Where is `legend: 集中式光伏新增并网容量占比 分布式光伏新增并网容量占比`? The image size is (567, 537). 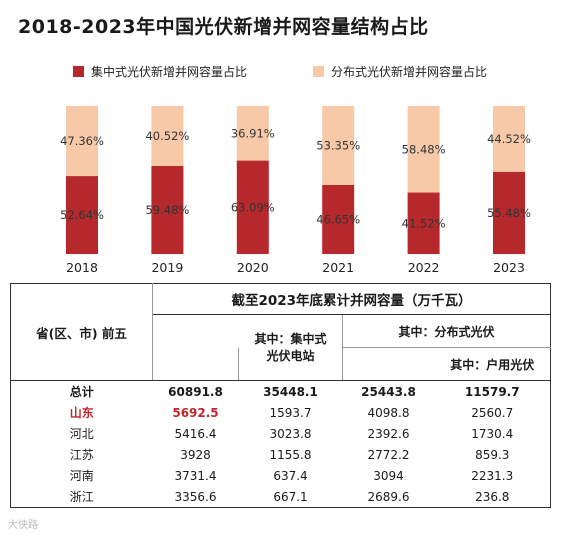
legend: 集中式光伏新增并网容量占比 分布式光伏新增并网容量占比 is located at coordinates (280, 71).